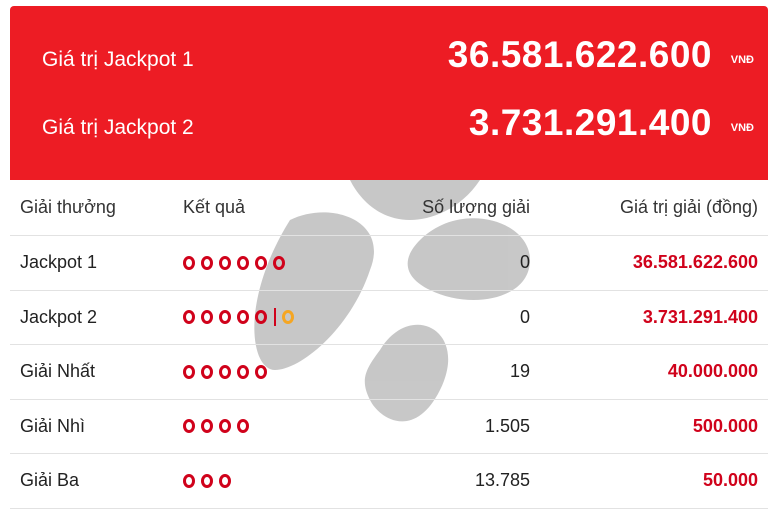 The width and height of the screenshot is (780, 528). What do you see at coordinates (58, 371) in the screenshot?
I see `prize-name: Giải Nhất` at bounding box center [58, 371].